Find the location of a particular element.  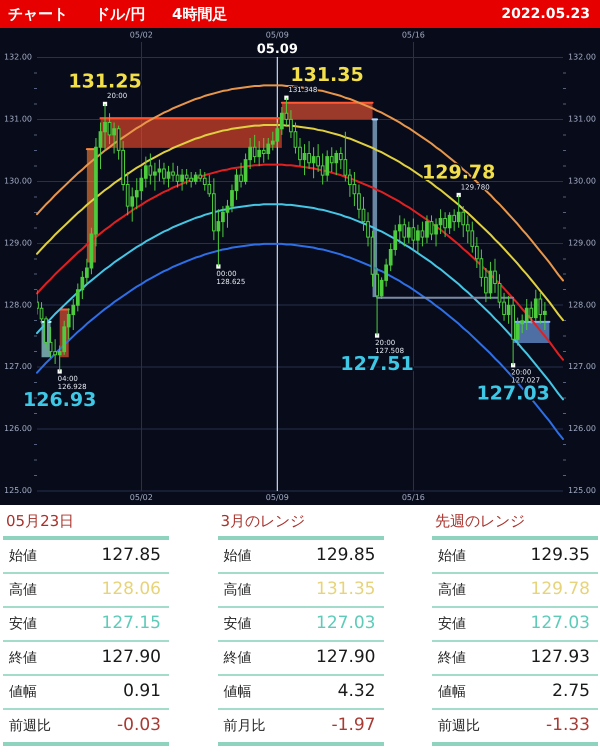

y-tick-label: 132.00 is located at coordinates (18, 57).